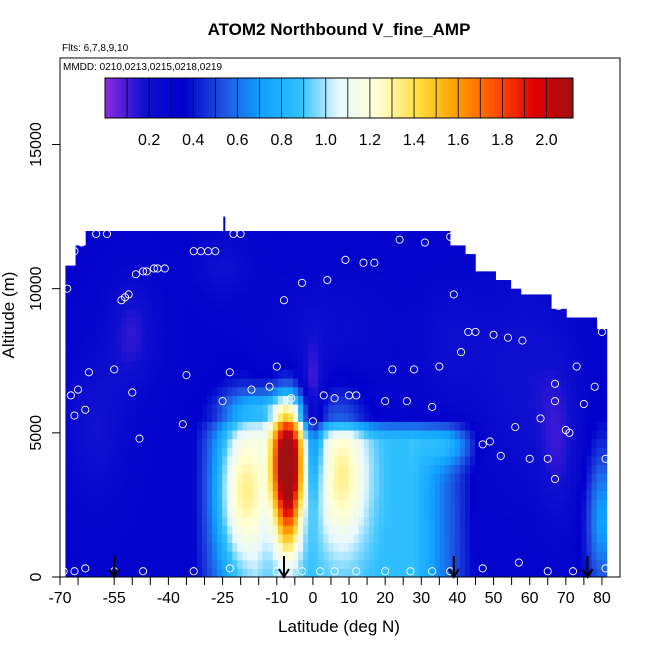 The height and width of the screenshot is (650, 650). What do you see at coordinates (329, 592) in the screenshot?
I see `x-axis: -70 -55 -40 -25 -10 0 10 20 30 40 50 60 70 80` at bounding box center [329, 592].